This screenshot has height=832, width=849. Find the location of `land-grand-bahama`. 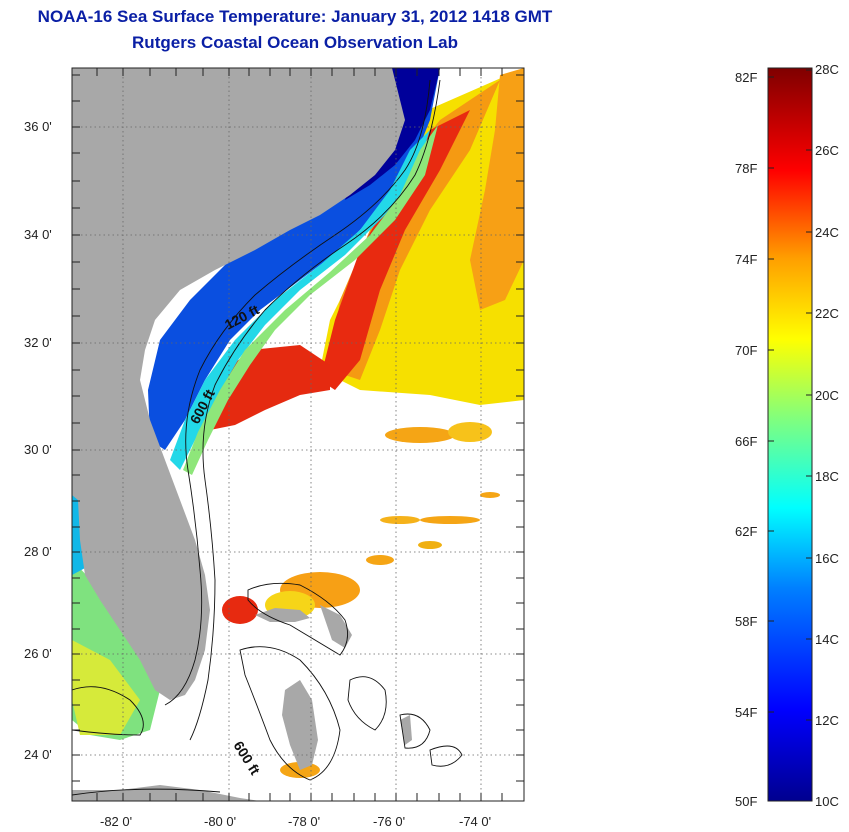

land-grand-bahama is located at coordinates (282, 615).